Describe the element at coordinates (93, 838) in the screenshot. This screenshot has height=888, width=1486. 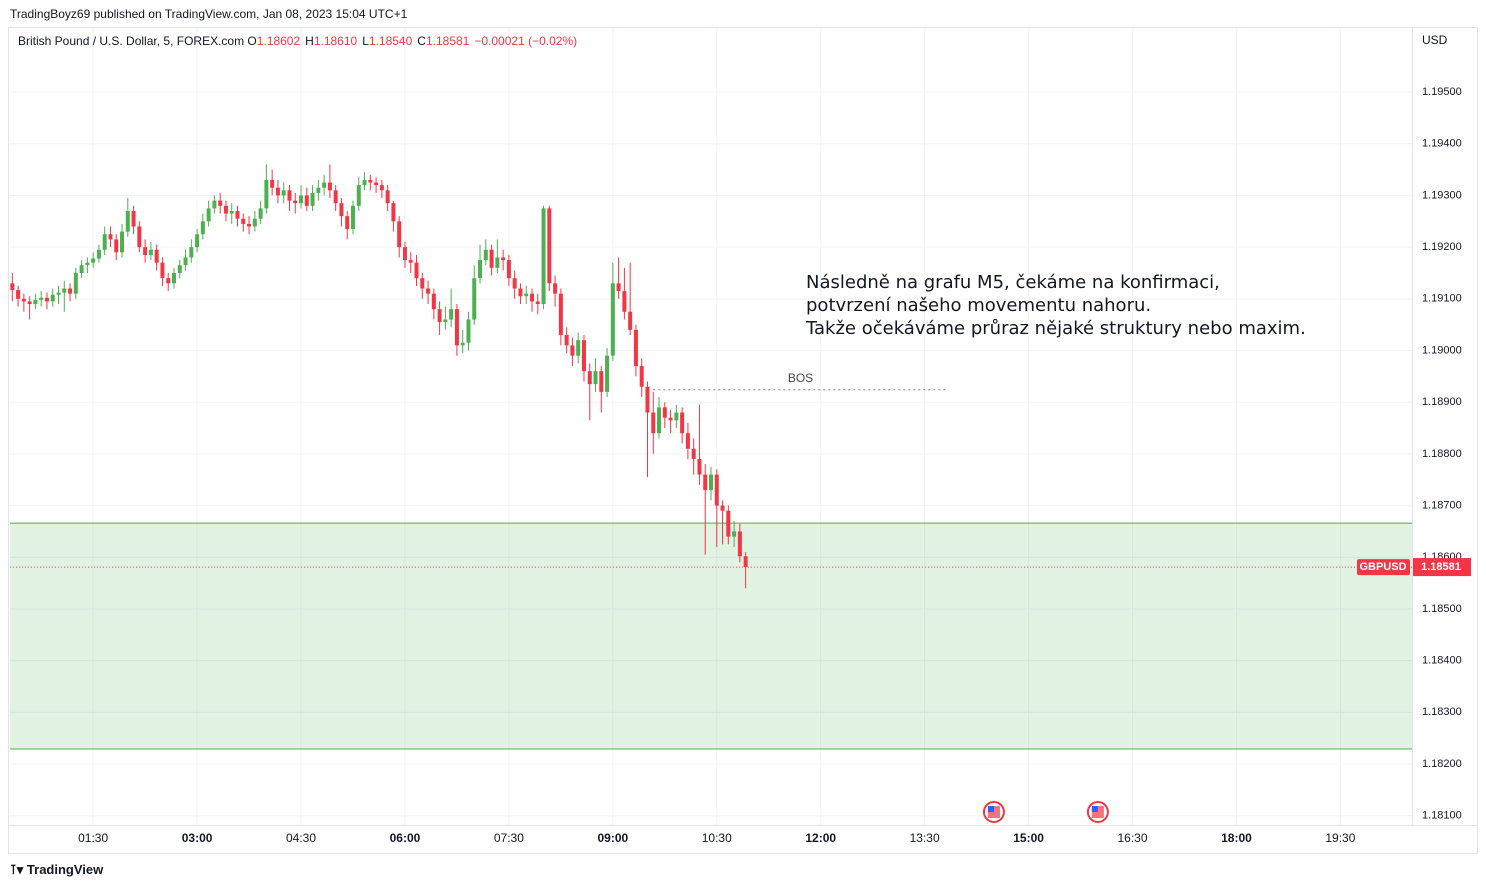
I see `x-tick-label: 01:30` at that location.